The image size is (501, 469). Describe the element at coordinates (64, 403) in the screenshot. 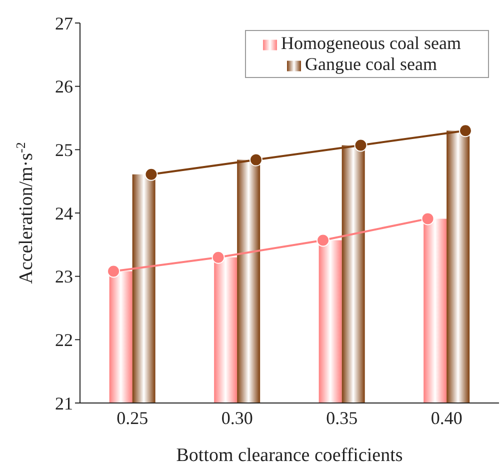

I see `y-tick-label: 21` at that location.